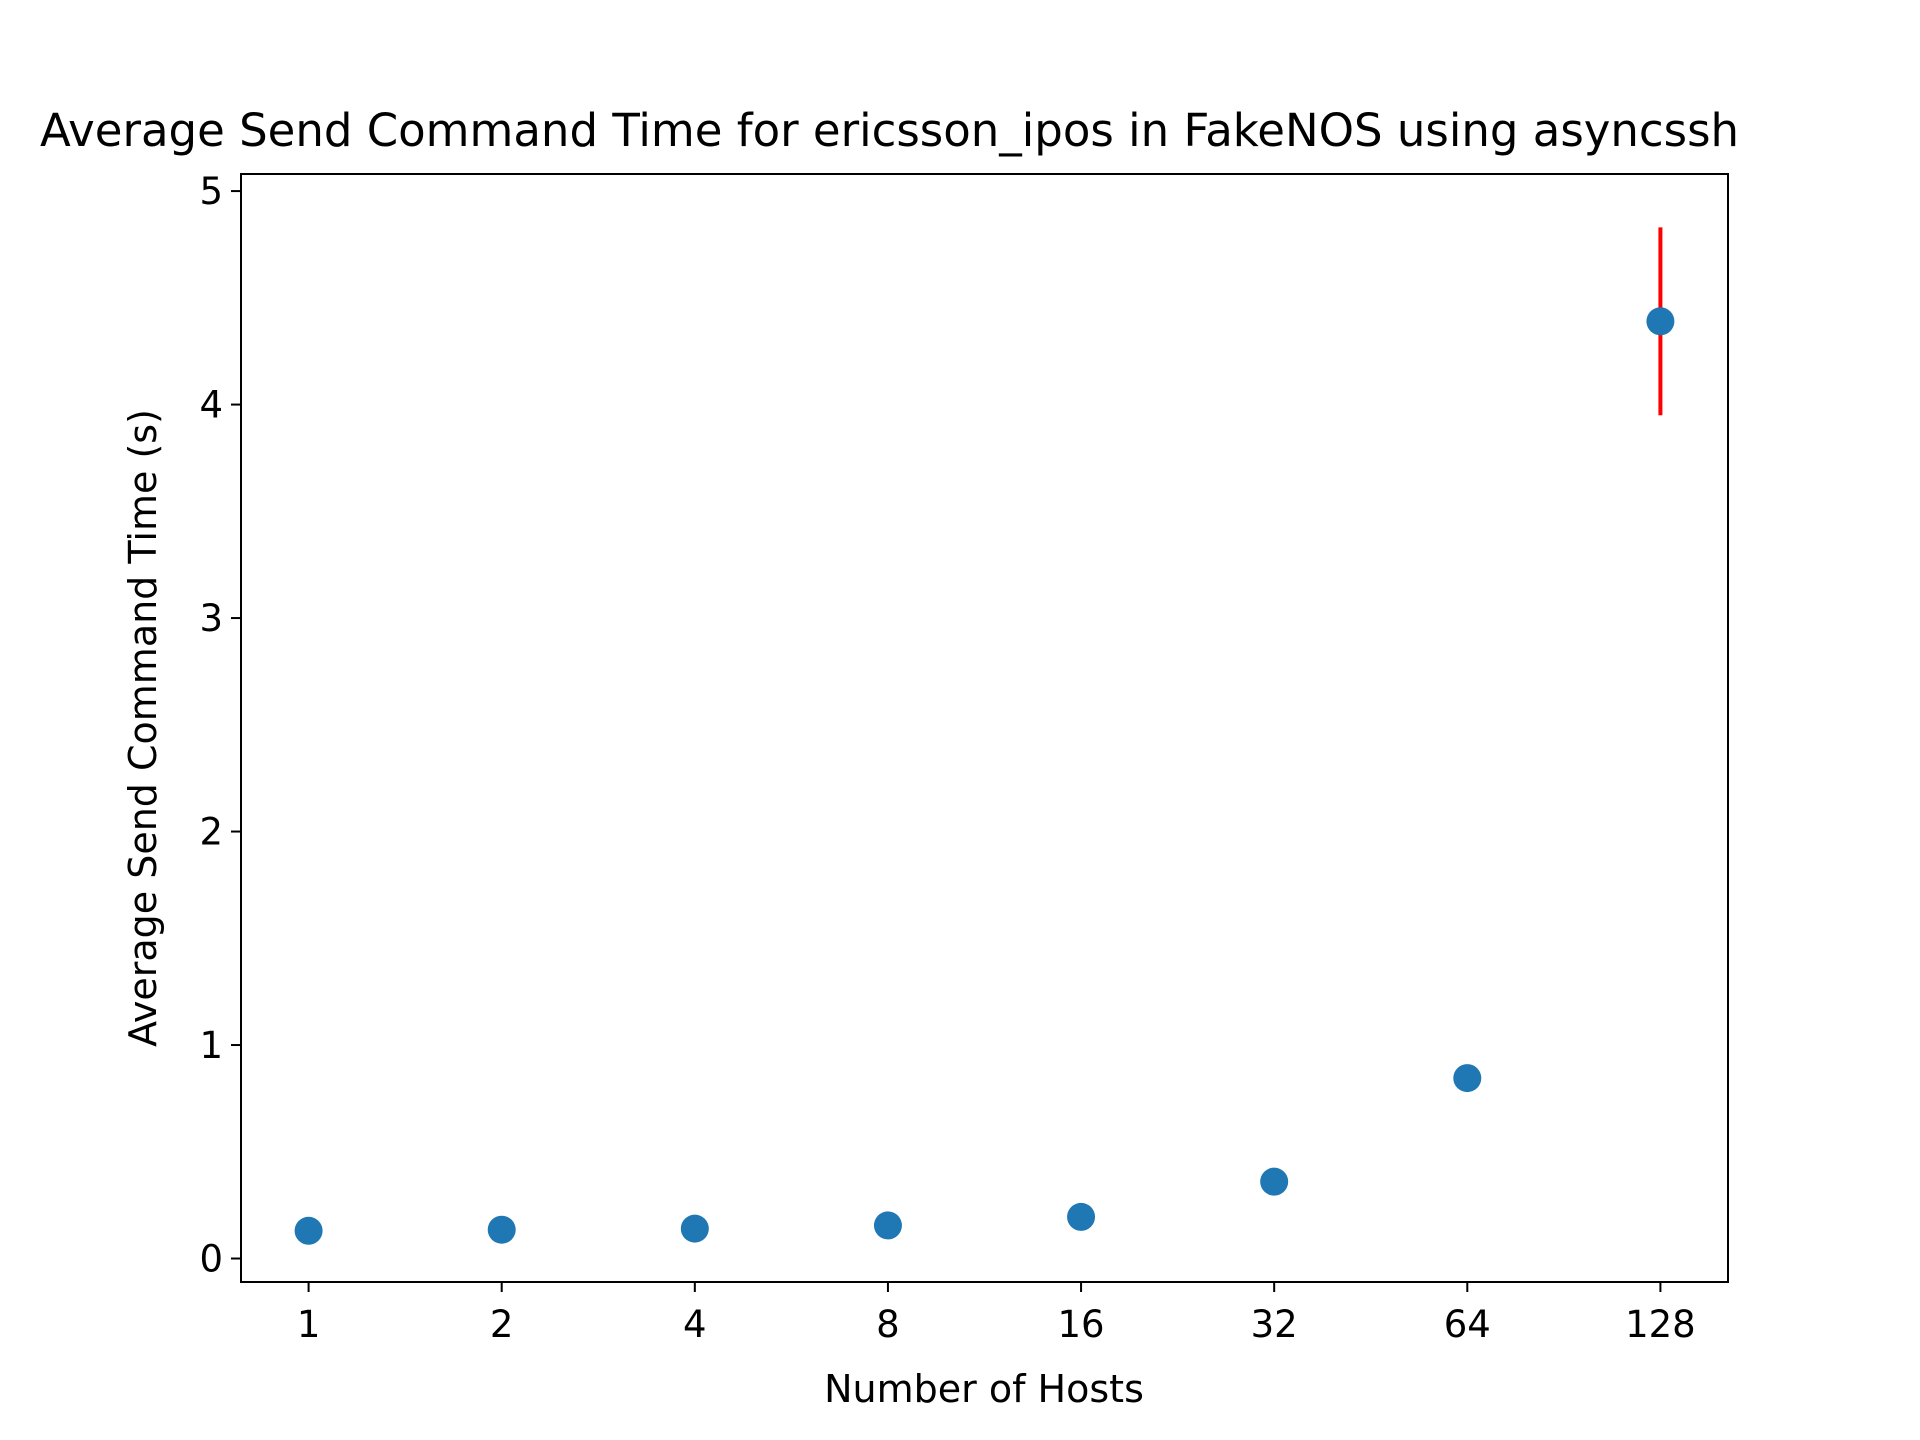 Image resolution: width=1920 pixels, height=1440 pixels. I want to click on x-tick-label: 2, so click(502, 1324).